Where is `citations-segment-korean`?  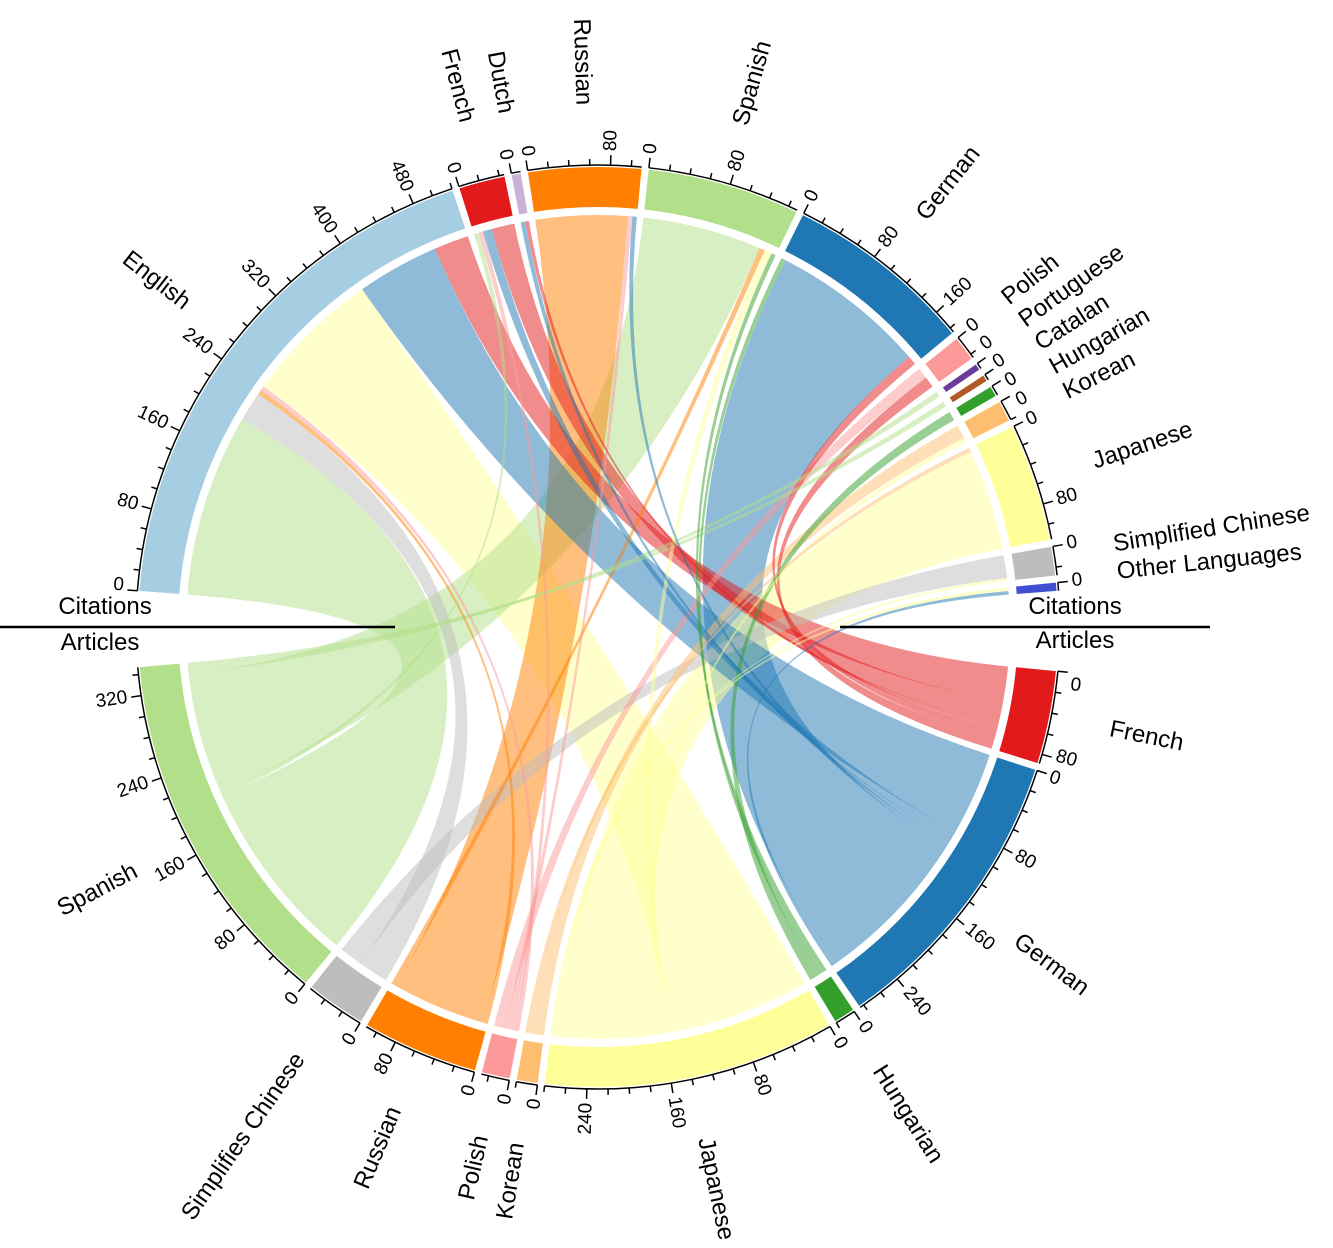 citations-segment-korean is located at coordinates (987, 420).